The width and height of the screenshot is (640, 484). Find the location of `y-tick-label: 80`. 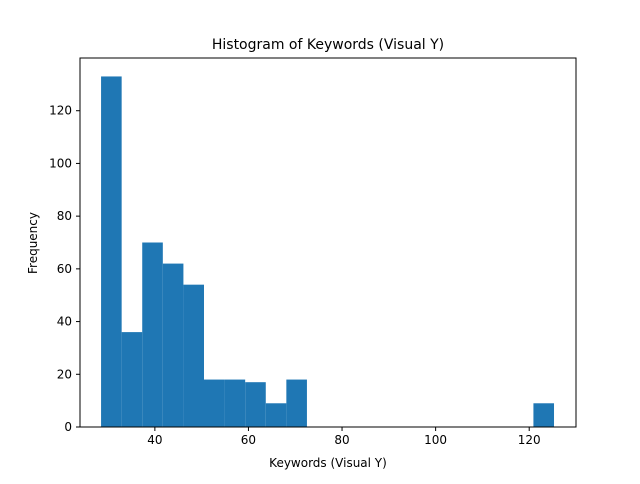

y-tick-label: 80 is located at coordinates (64, 216).